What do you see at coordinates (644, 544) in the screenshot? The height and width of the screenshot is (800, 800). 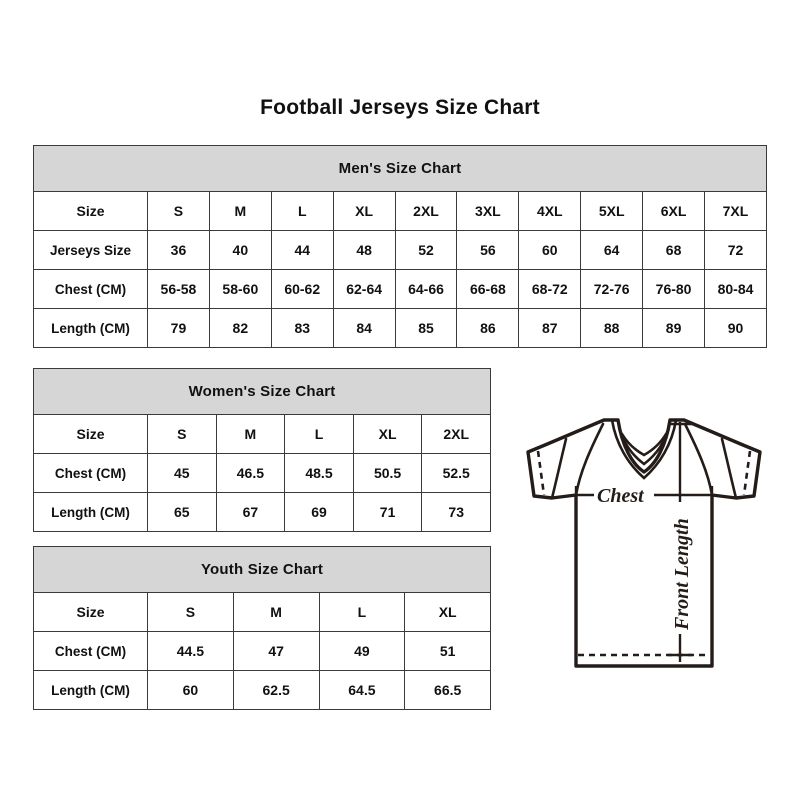 I see `jersey-diagram: Chest Front Length` at bounding box center [644, 544].